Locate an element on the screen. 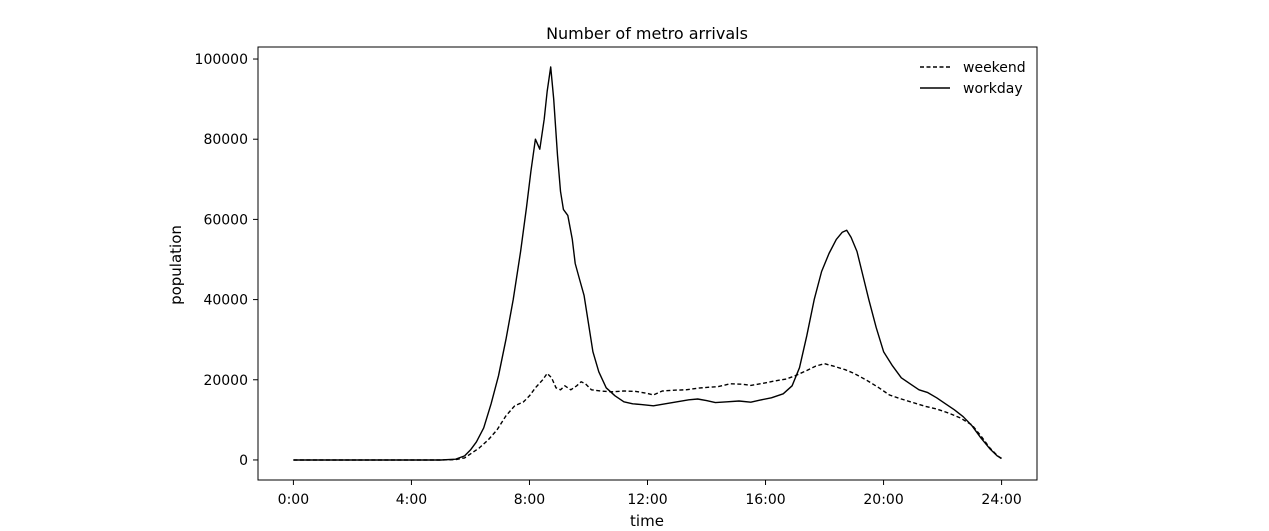 Image resolution: width=1269 pixels, height=531 pixels. x-tick-label: 24:00 is located at coordinates (1001, 500).